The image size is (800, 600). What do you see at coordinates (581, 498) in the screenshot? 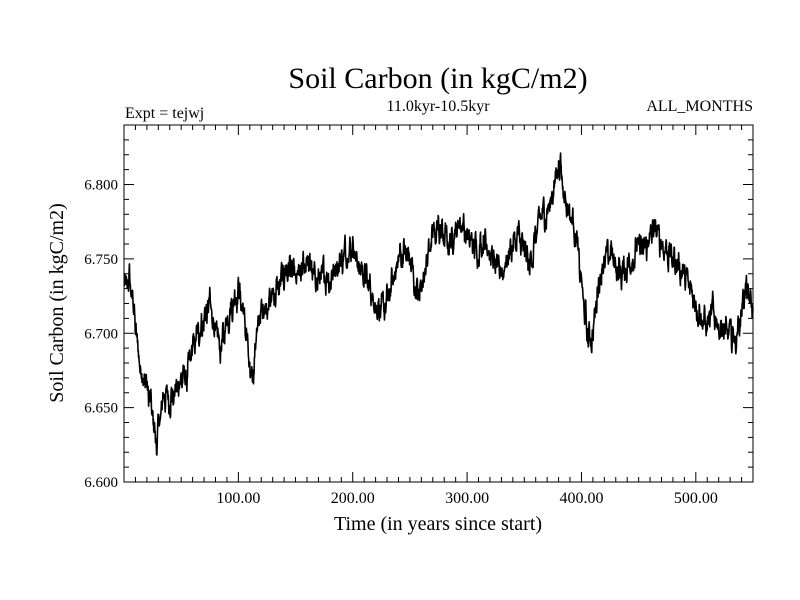
I see `x-tick-label: 400.00` at bounding box center [581, 498].